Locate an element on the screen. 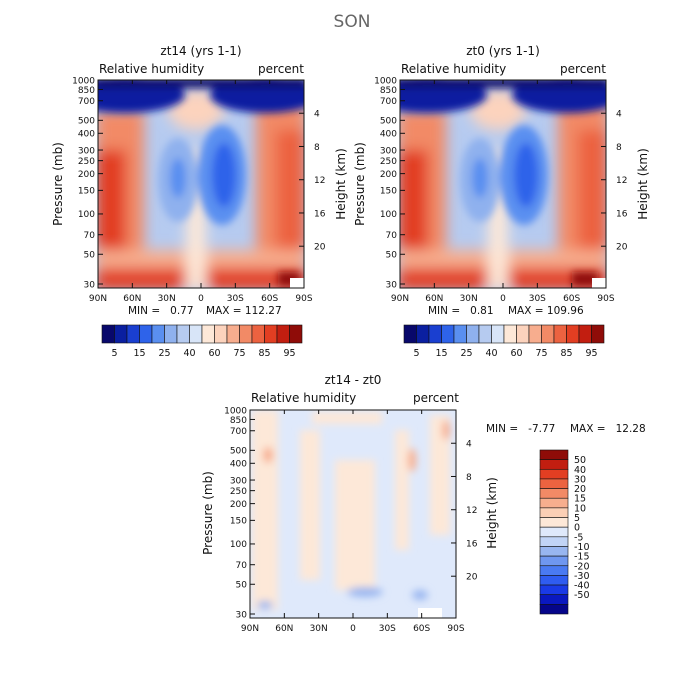  y-tick-label: 50 is located at coordinates (392, 256).